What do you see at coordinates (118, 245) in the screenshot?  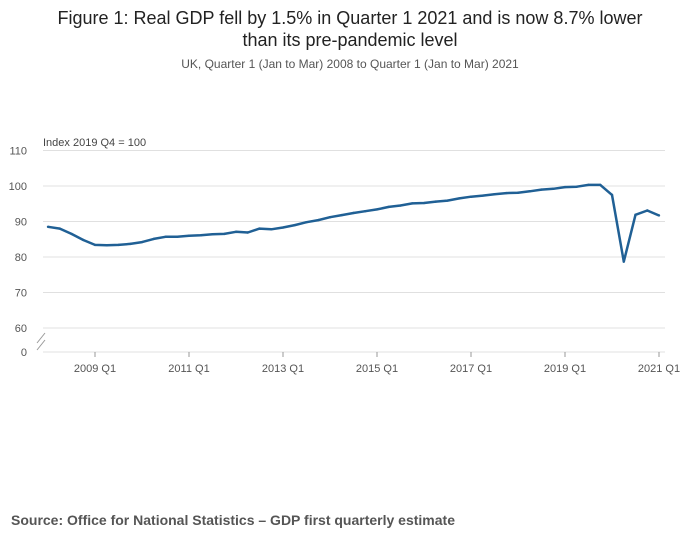 I see `data-point-2009-Q3` at bounding box center [118, 245].